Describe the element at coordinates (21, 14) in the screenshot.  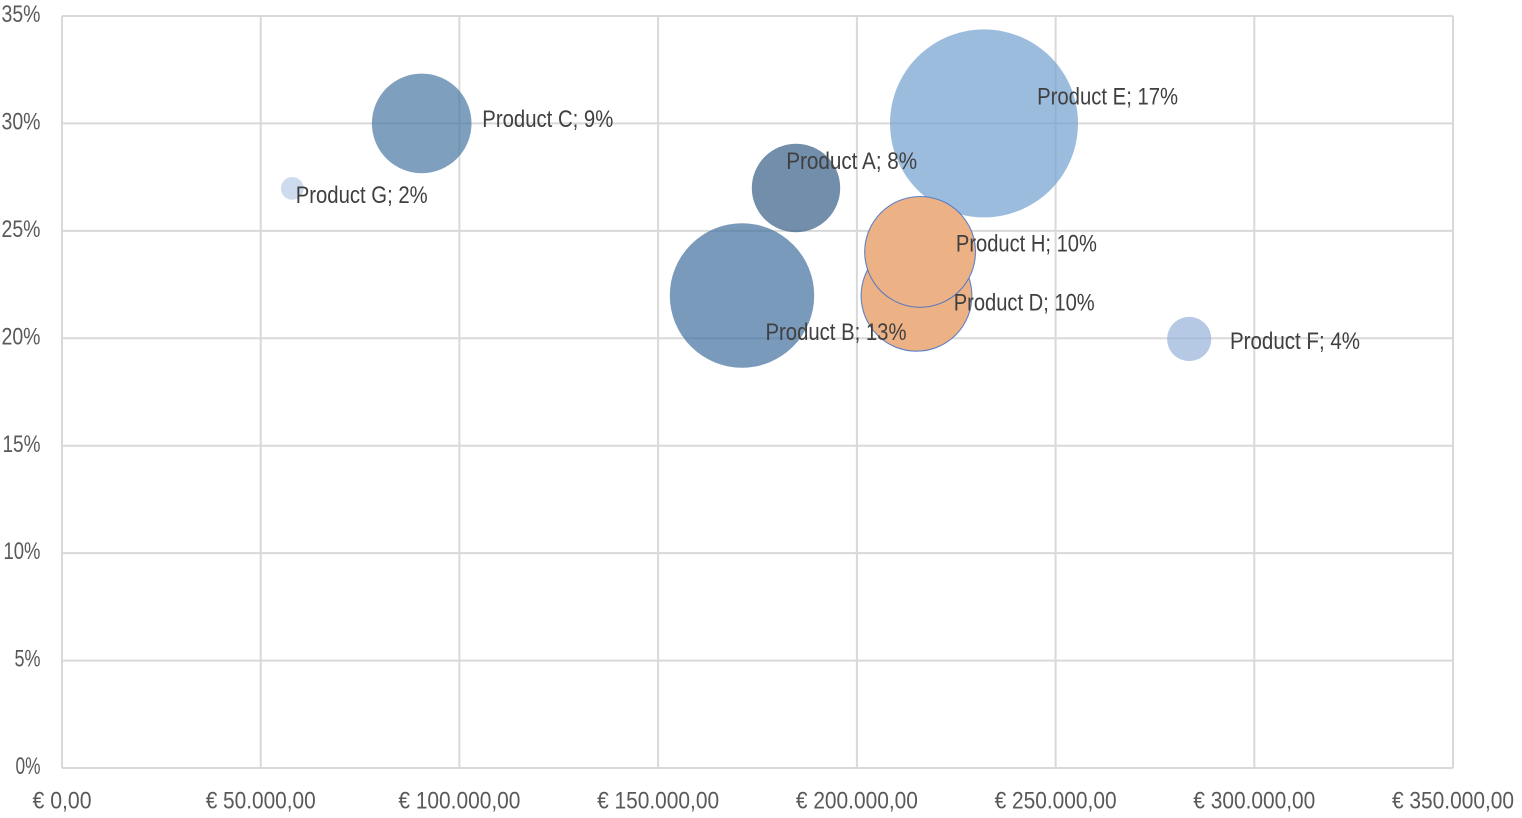
I see `svg-text: 35%` at that location.